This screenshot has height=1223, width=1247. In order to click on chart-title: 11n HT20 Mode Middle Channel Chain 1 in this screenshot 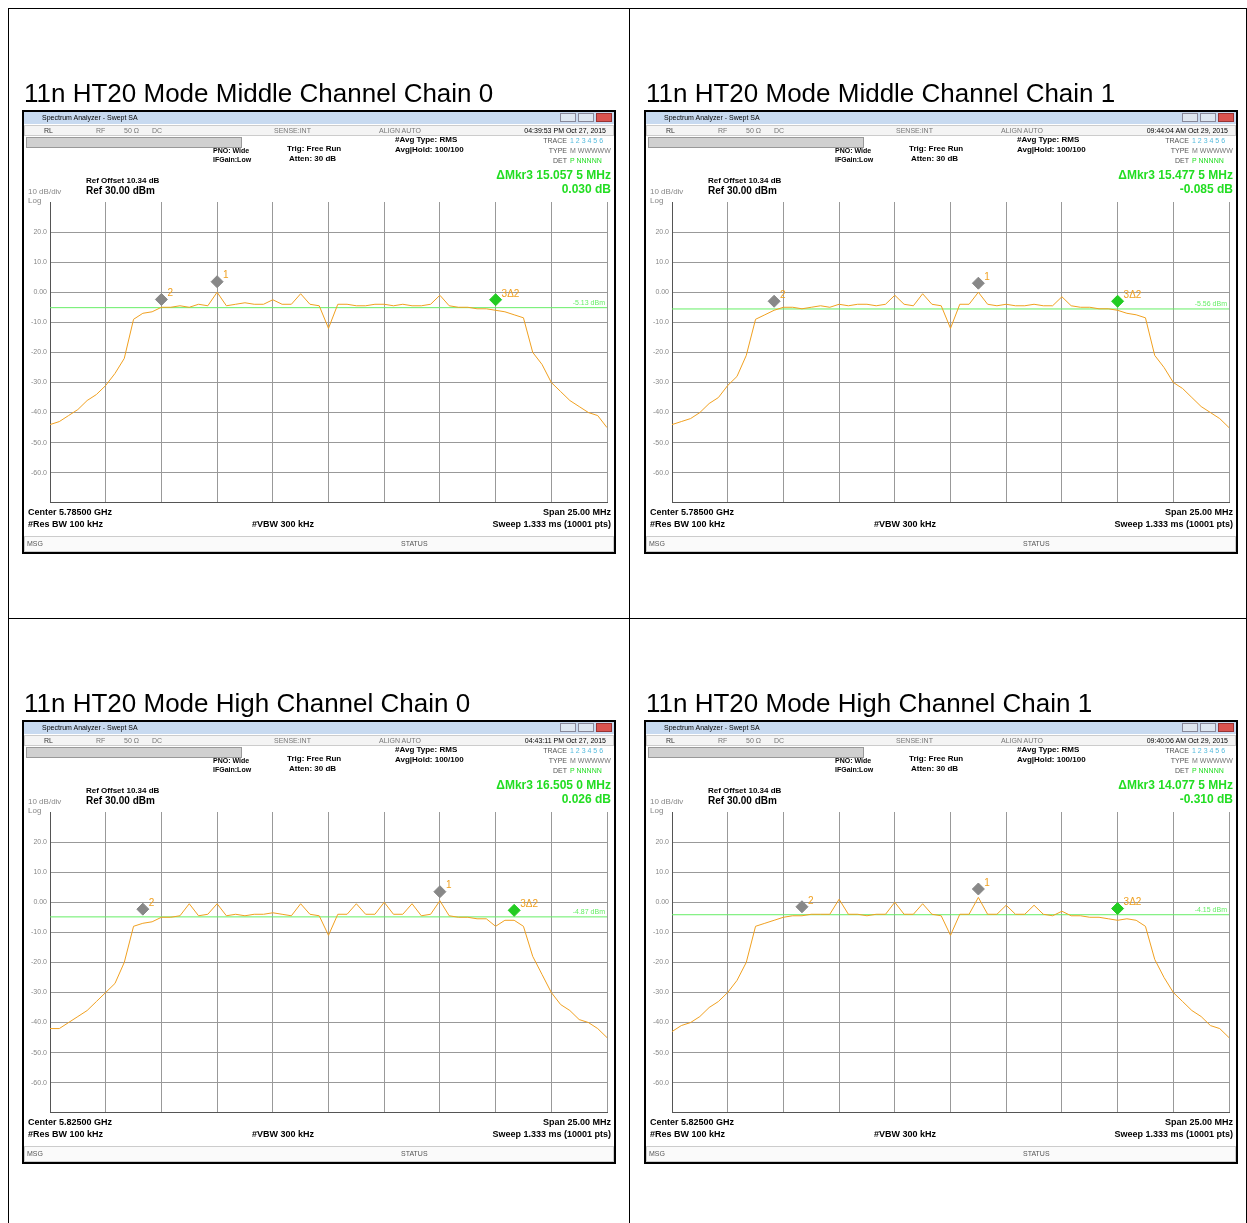, I will do `click(881, 93)`.